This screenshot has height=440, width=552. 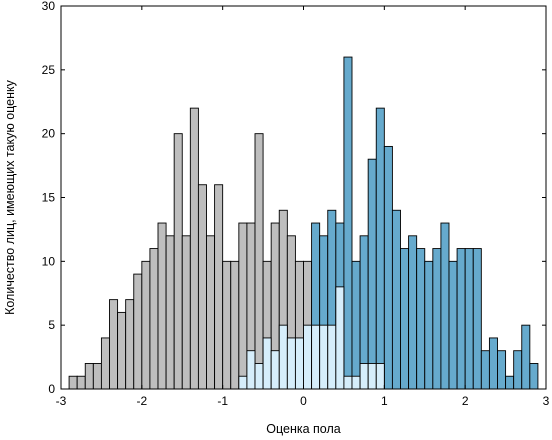 I want to click on y-tick-label: 5, so click(x=51, y=325).